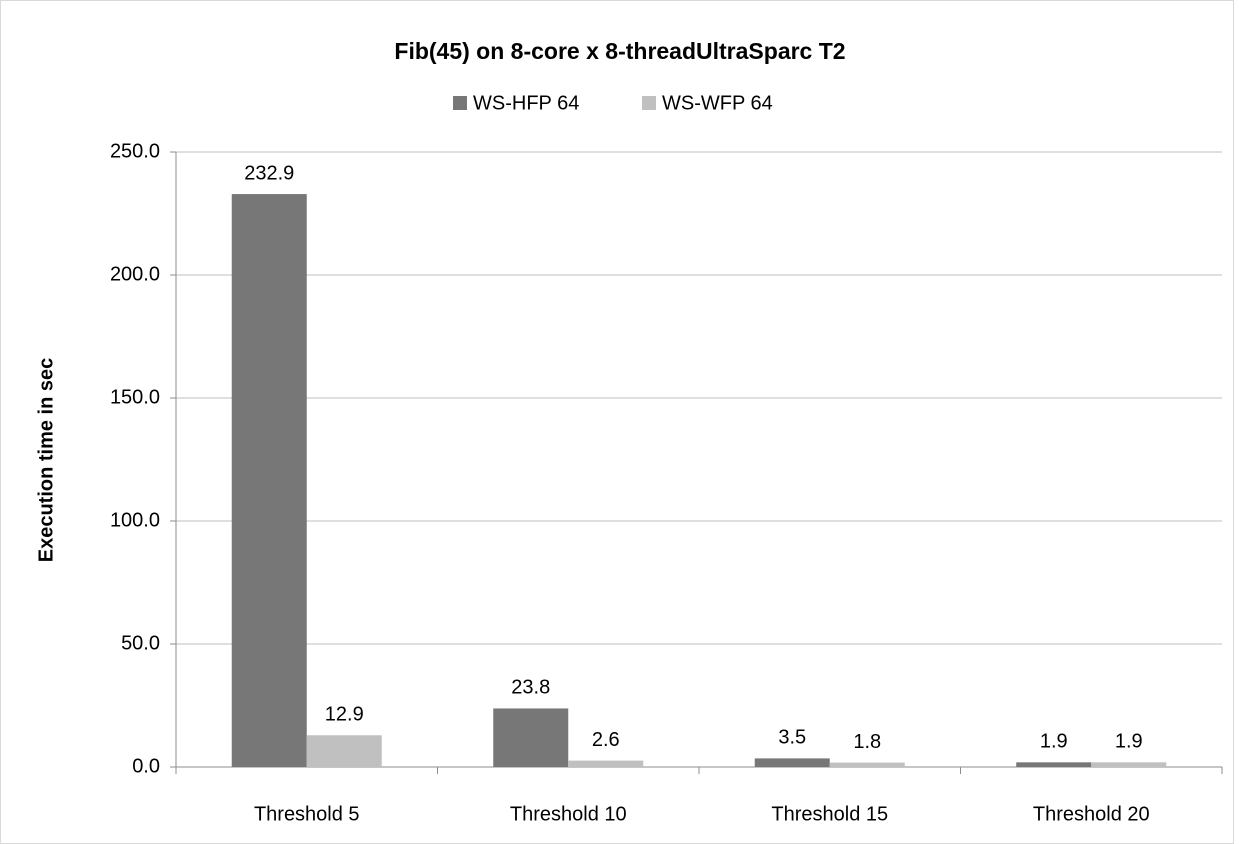  I want to click on data-label: 3.5, so click(792, 738).